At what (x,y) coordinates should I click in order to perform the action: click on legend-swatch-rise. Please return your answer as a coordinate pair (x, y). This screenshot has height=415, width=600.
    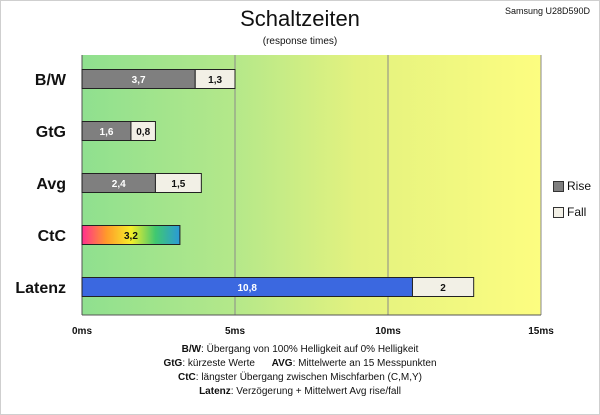
    Looking at the image, I should click on (558, 186).